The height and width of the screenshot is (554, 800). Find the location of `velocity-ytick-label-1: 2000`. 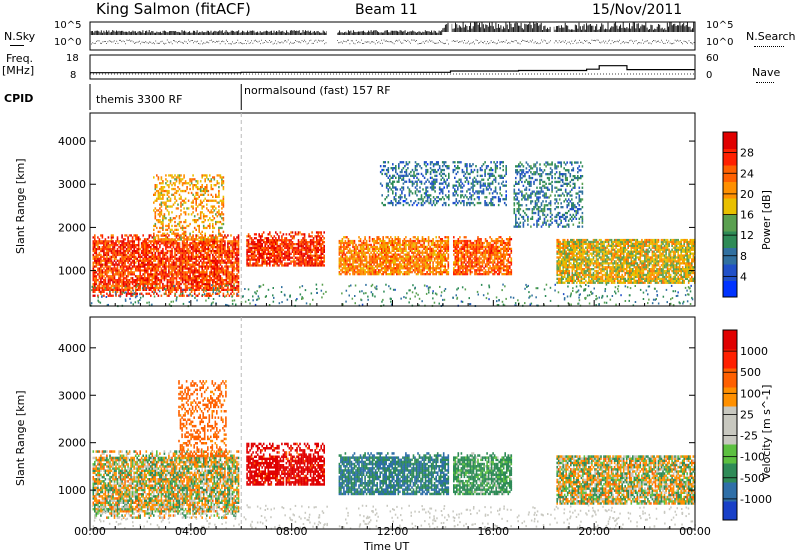

velocity-ytick-label-1: 2000 is located at coordinates (72, 443).